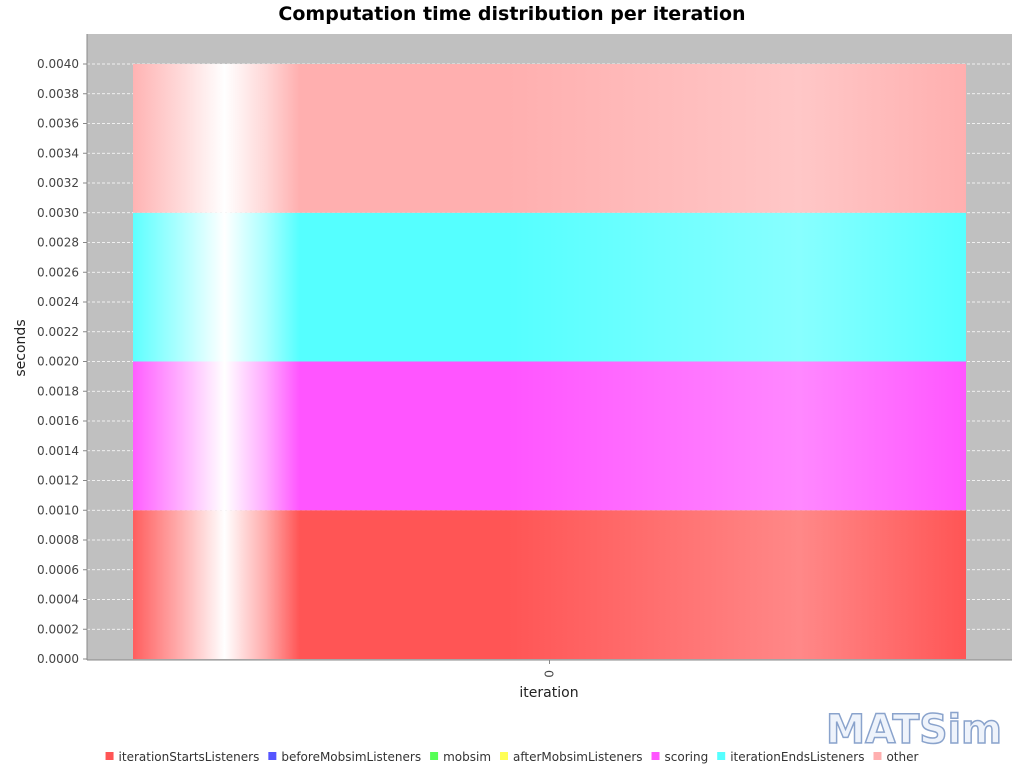  What do you see at coordinates (58, 570) in the screenshot?
I see `y-tick-label: 0.0006` at bounding box center [58, 570].